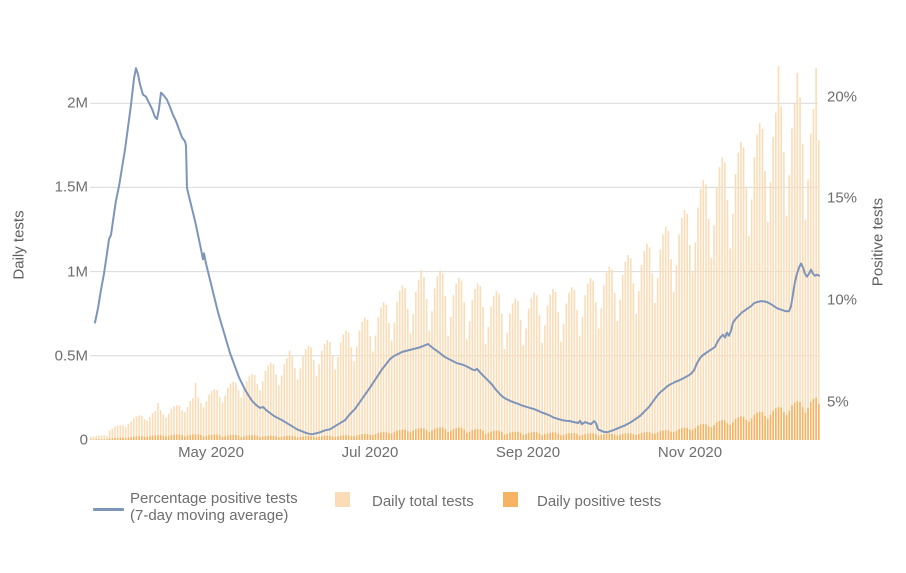  What do you see at coordinates (211, 452) in the screenshot?
I see `x-axis-tick-label: May 2020` at bounding box center [211, 452].